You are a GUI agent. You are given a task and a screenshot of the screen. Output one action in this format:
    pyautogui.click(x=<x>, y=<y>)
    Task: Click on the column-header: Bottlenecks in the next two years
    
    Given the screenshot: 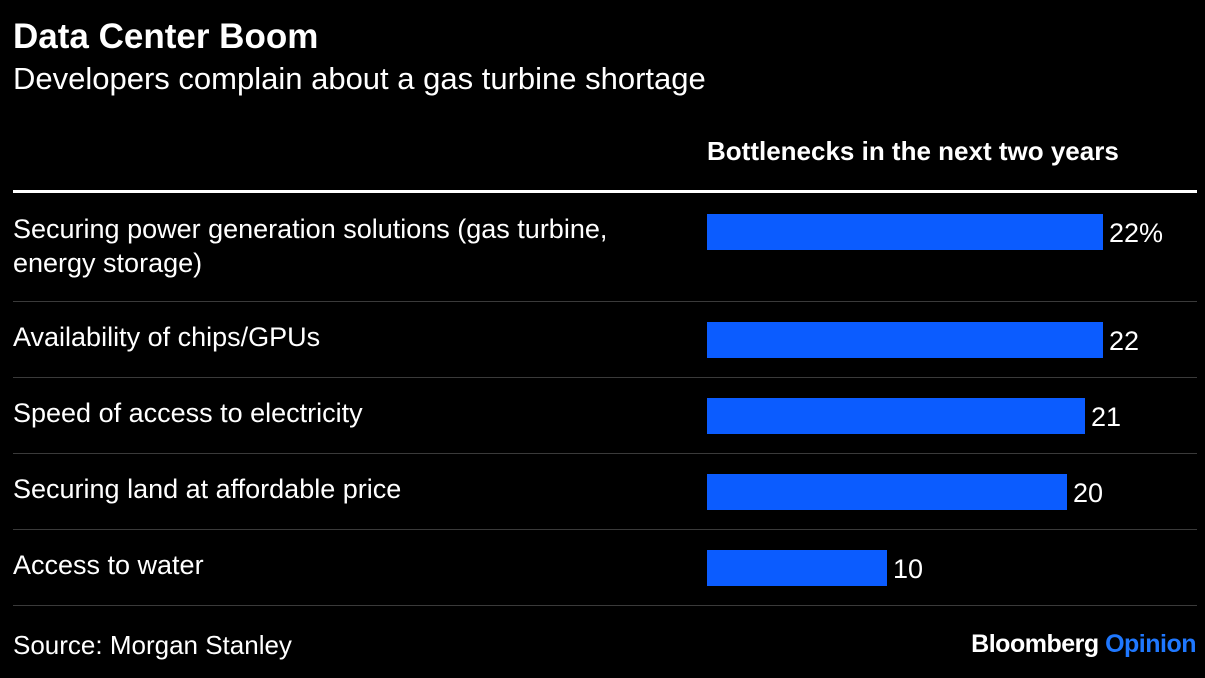 What is the action you would take?
    pyautogui.click(x=913, y=151)
    